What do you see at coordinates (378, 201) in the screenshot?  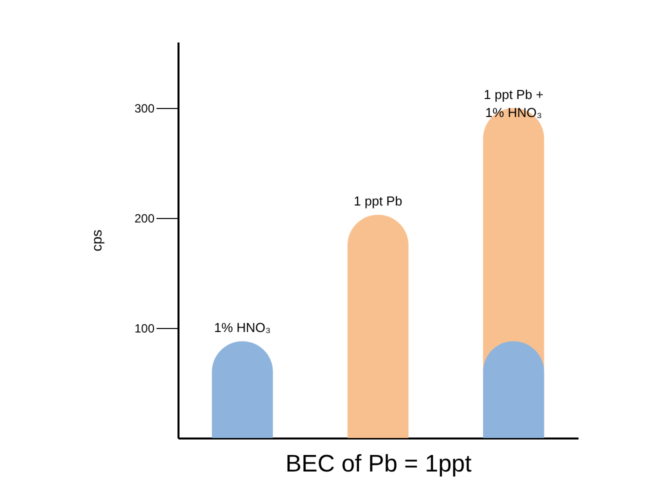 I see `x-tick-label: 1 ppt Pb` at bounding box center [378, 201].